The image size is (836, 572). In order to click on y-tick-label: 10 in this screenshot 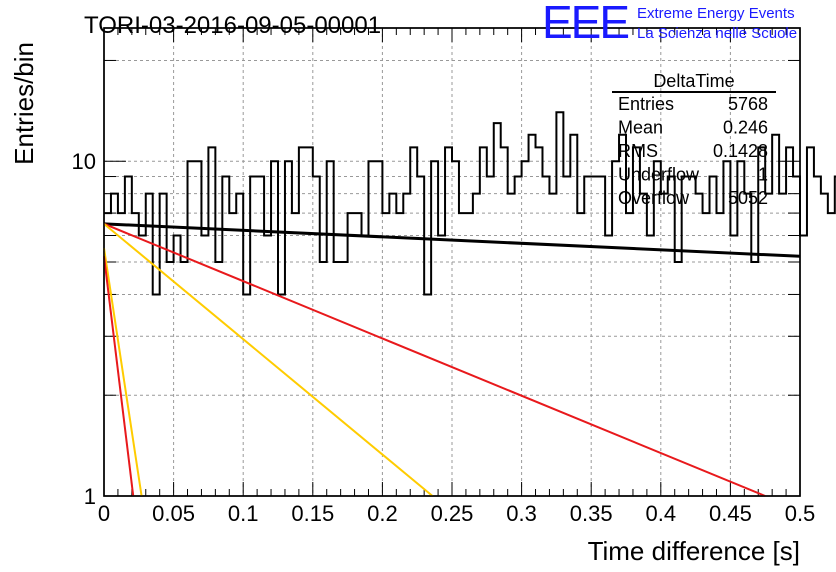, I will do `click(84, 161)`.